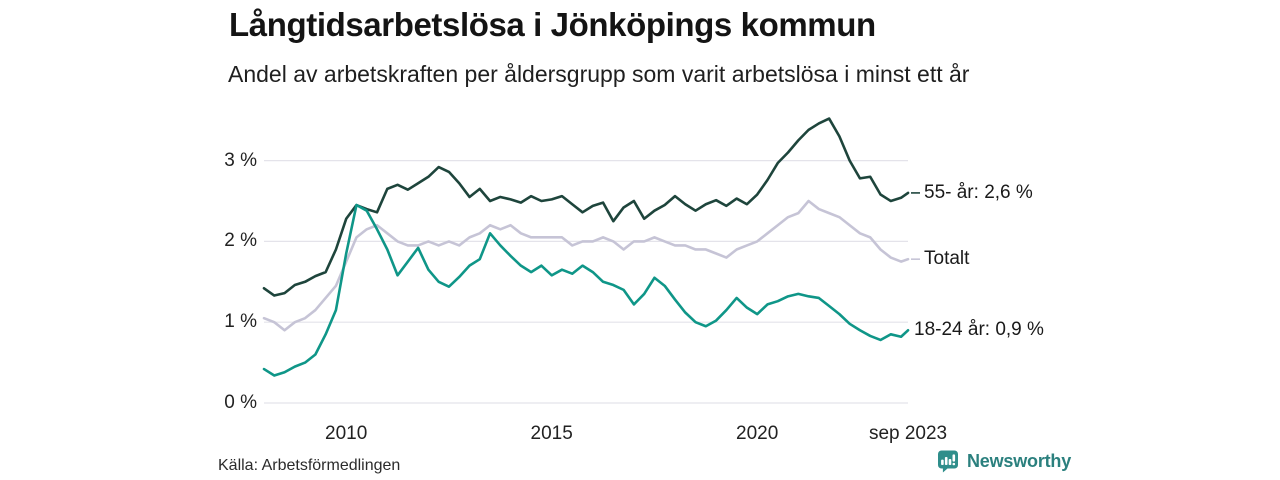 This screenshot has height=480, width=1280. What do you see at coordinates (309, 465) in the screenshot?
I see `source-note: Källa: Arbetsförmedlingen` at bounding box center [309, 465].